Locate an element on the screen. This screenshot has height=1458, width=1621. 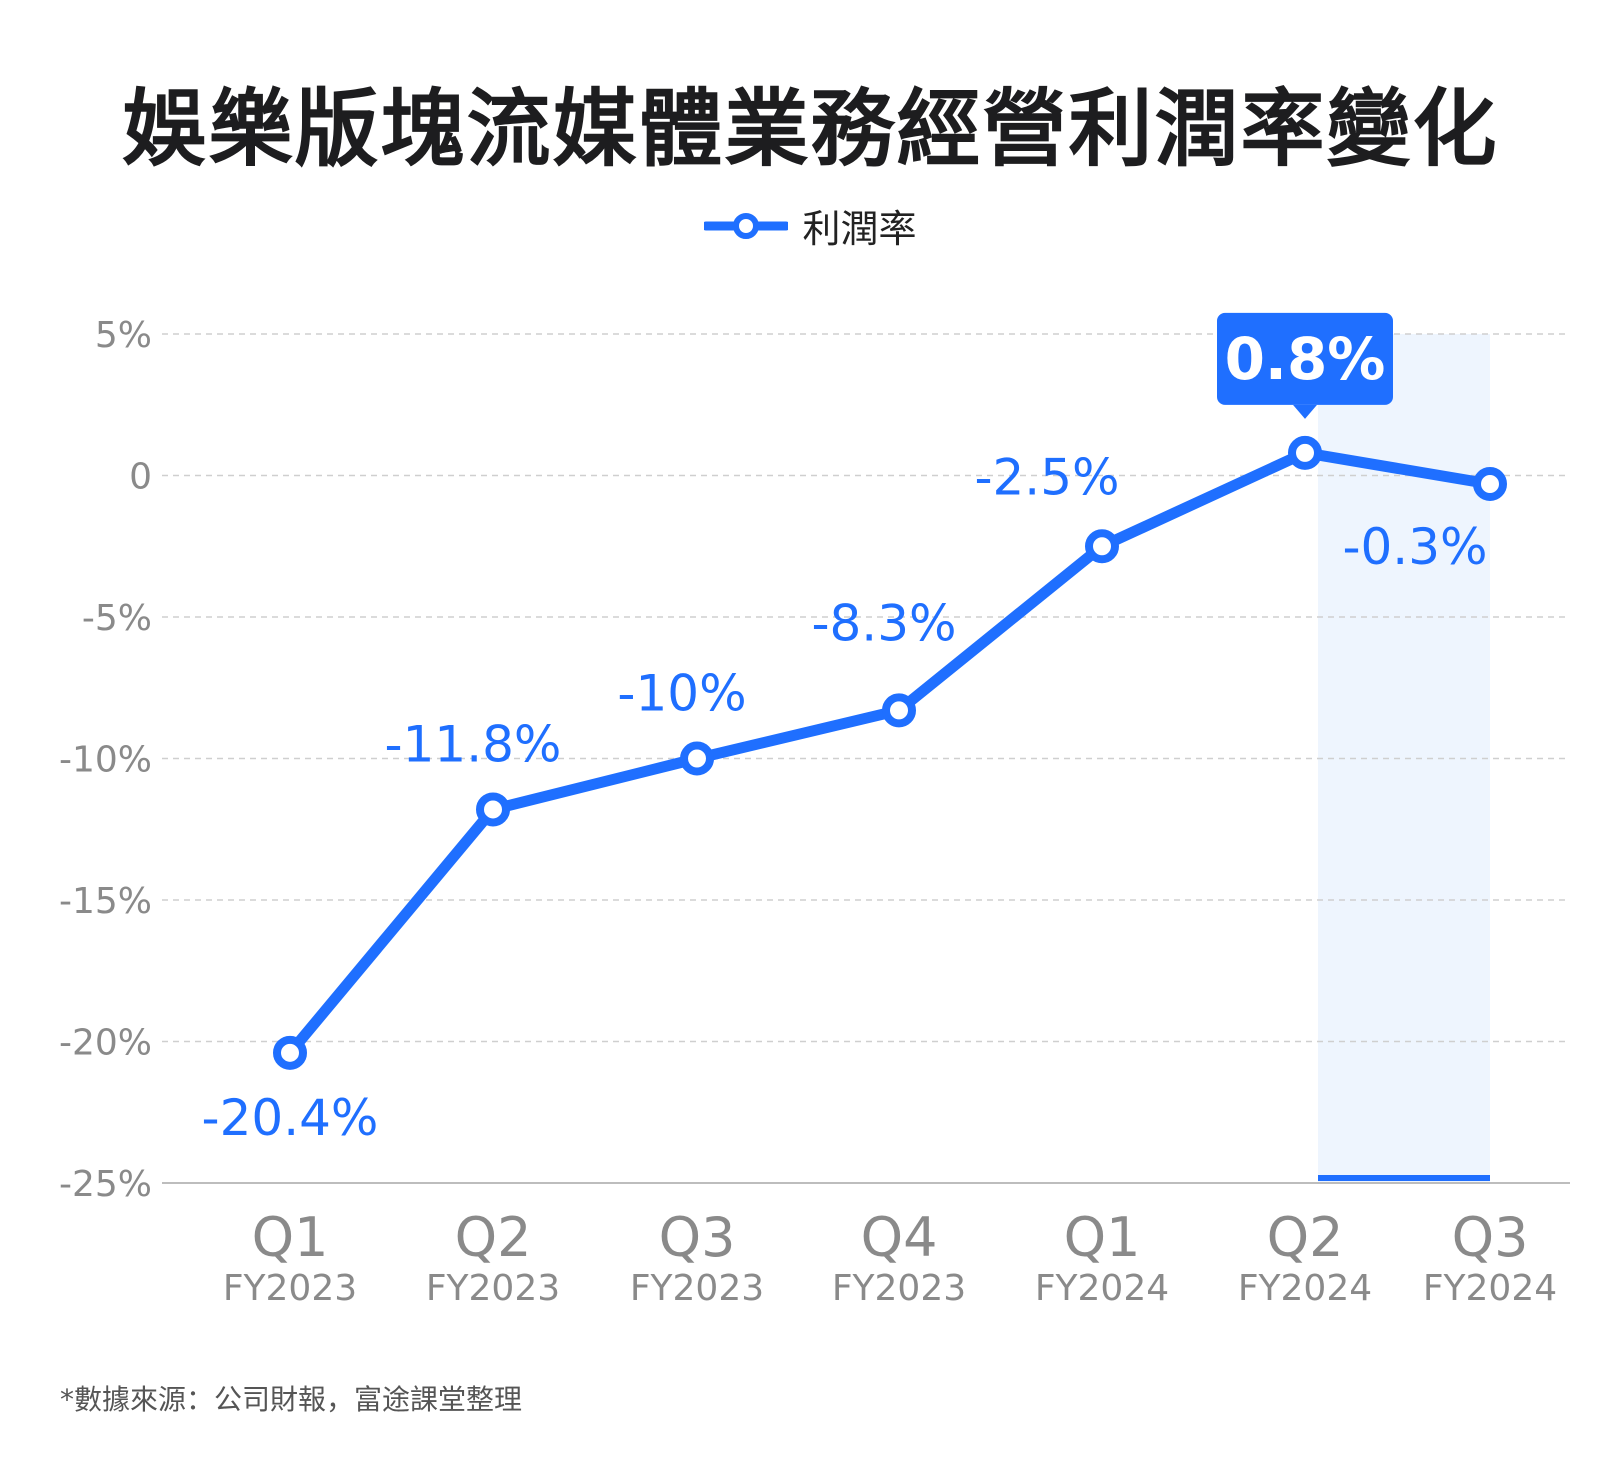
legend-label: 利潤率 is located at coordinates (859, 229).